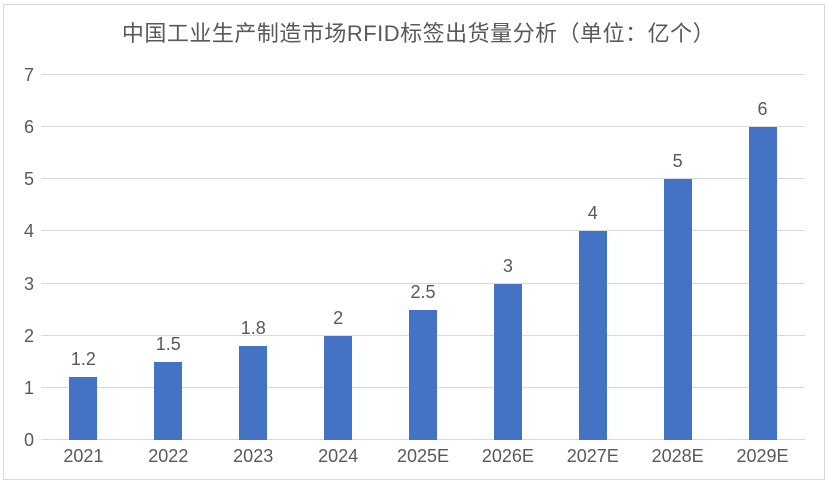  What do you see at coordinates (507, 456) in the screenshot?
I see `x-axis-tick-label: 2026E` at bounding box center [507, 456].